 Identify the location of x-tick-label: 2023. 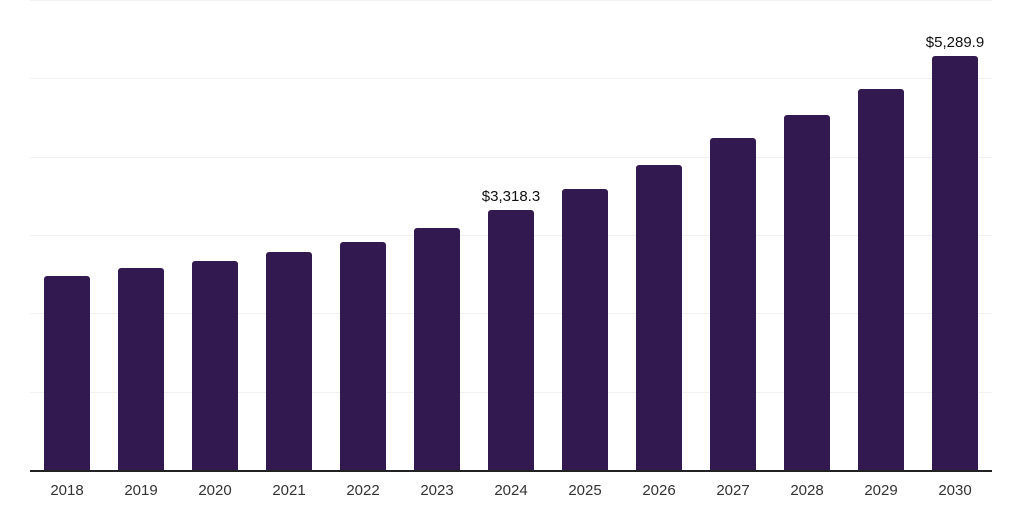
(437, 490).